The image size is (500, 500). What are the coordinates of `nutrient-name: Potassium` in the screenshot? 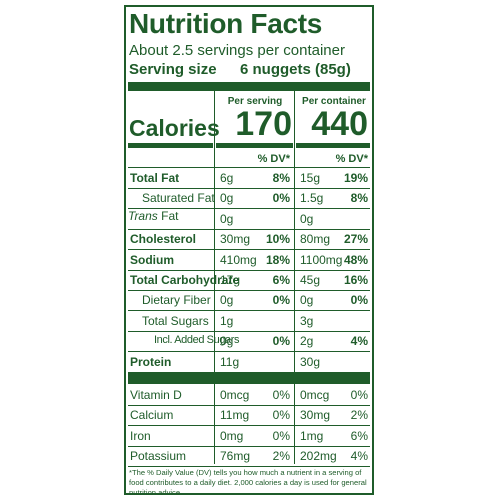 It's located at (158, 456).